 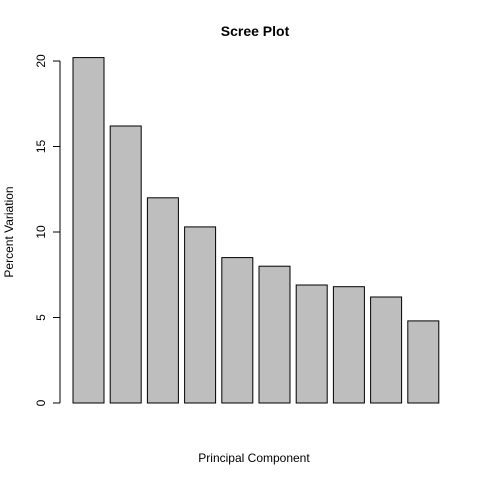 What do you see at coordinates (386, 350) in the screenshot?
I see `bar-pc9` at bounding box center [386, 350].